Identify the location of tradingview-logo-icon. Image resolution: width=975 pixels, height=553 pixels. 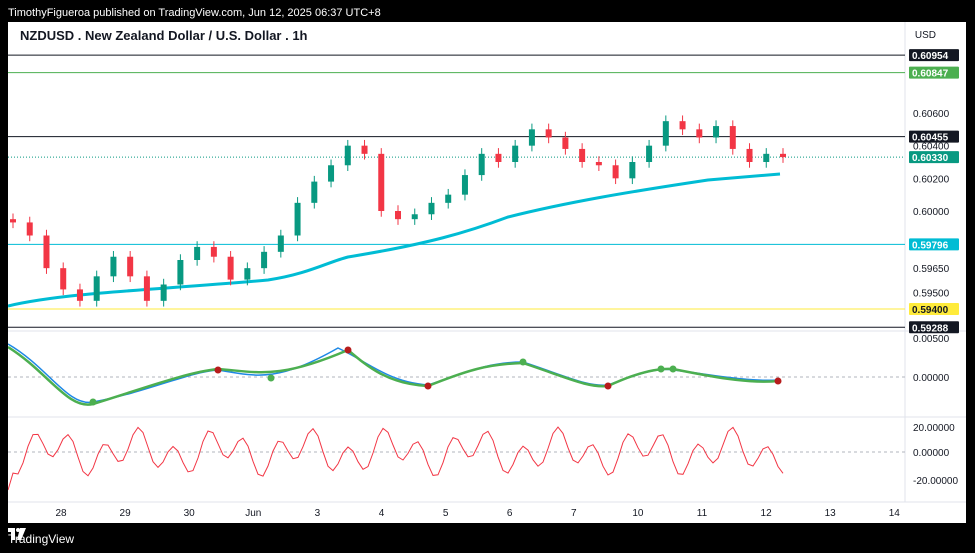
(17, 534).